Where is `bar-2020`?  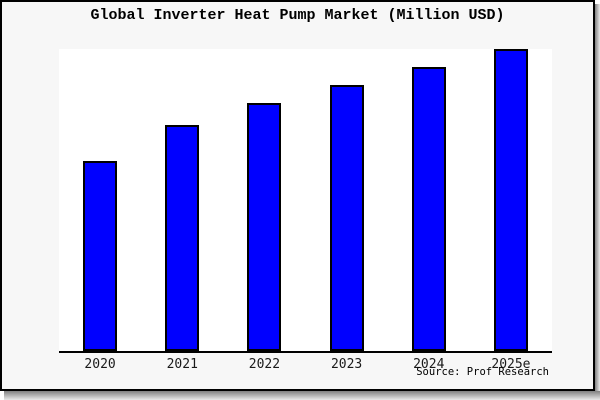
bar-2020 is located at coordinates (100, 255).